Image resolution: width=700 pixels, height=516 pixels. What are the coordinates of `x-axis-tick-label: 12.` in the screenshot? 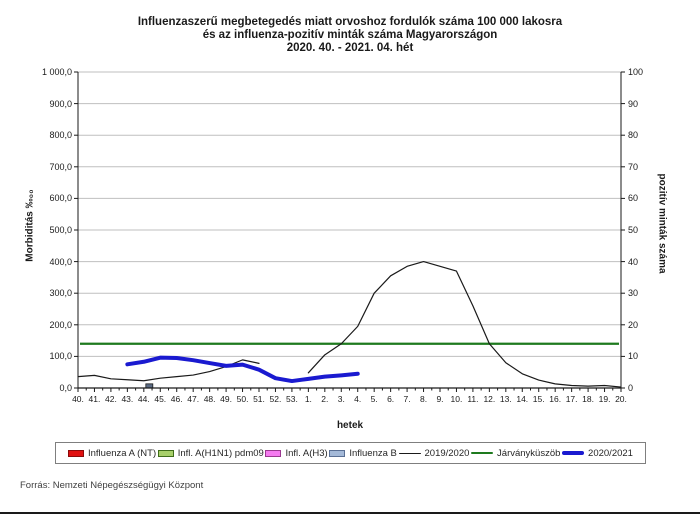 It's located at (489, 399).